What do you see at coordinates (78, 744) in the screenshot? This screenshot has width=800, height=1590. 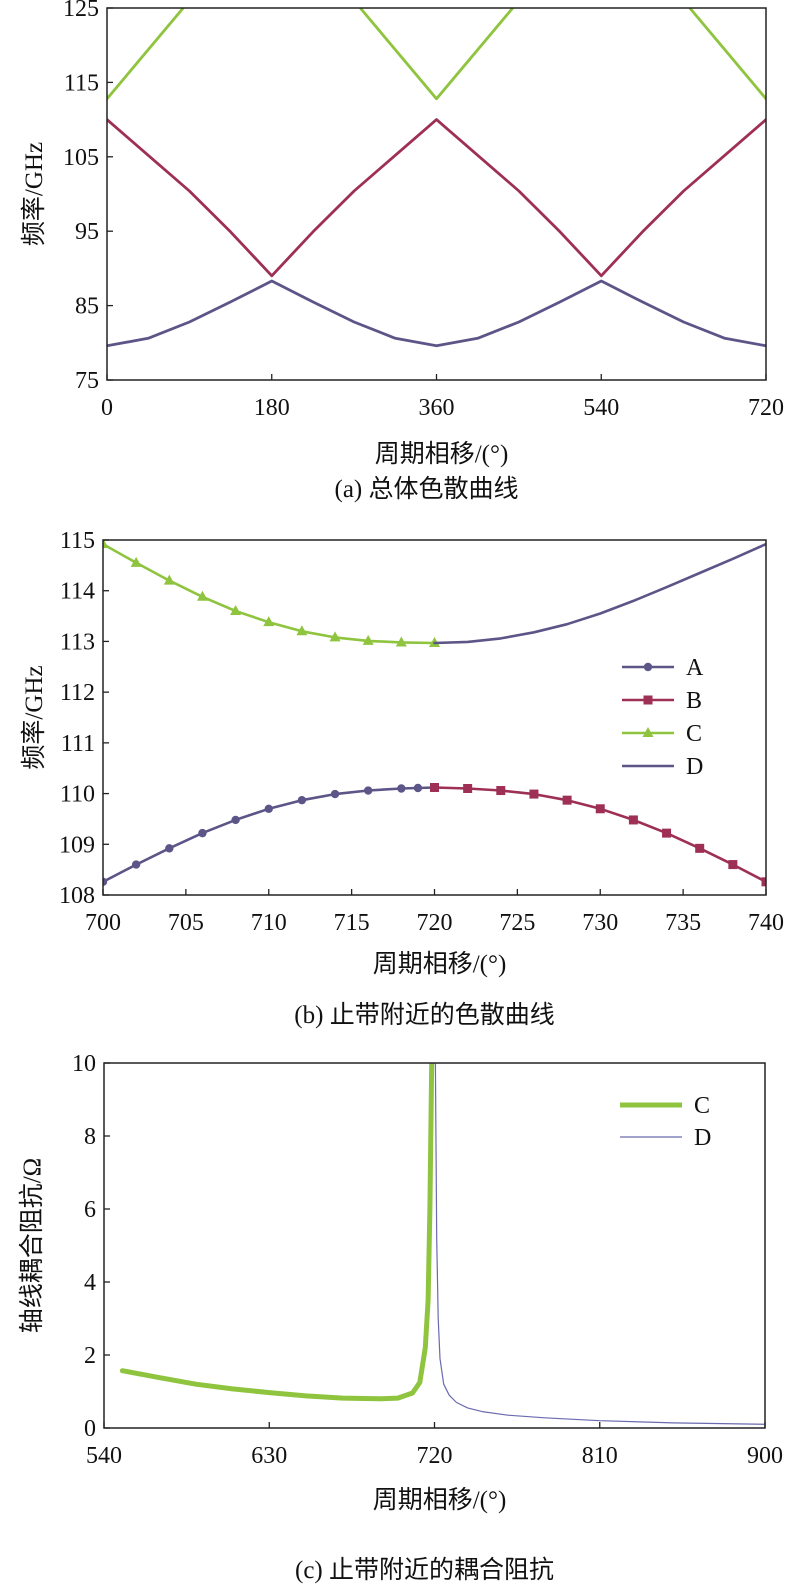 I see `y-tick-label: 111` at bounding box center [78, 744].